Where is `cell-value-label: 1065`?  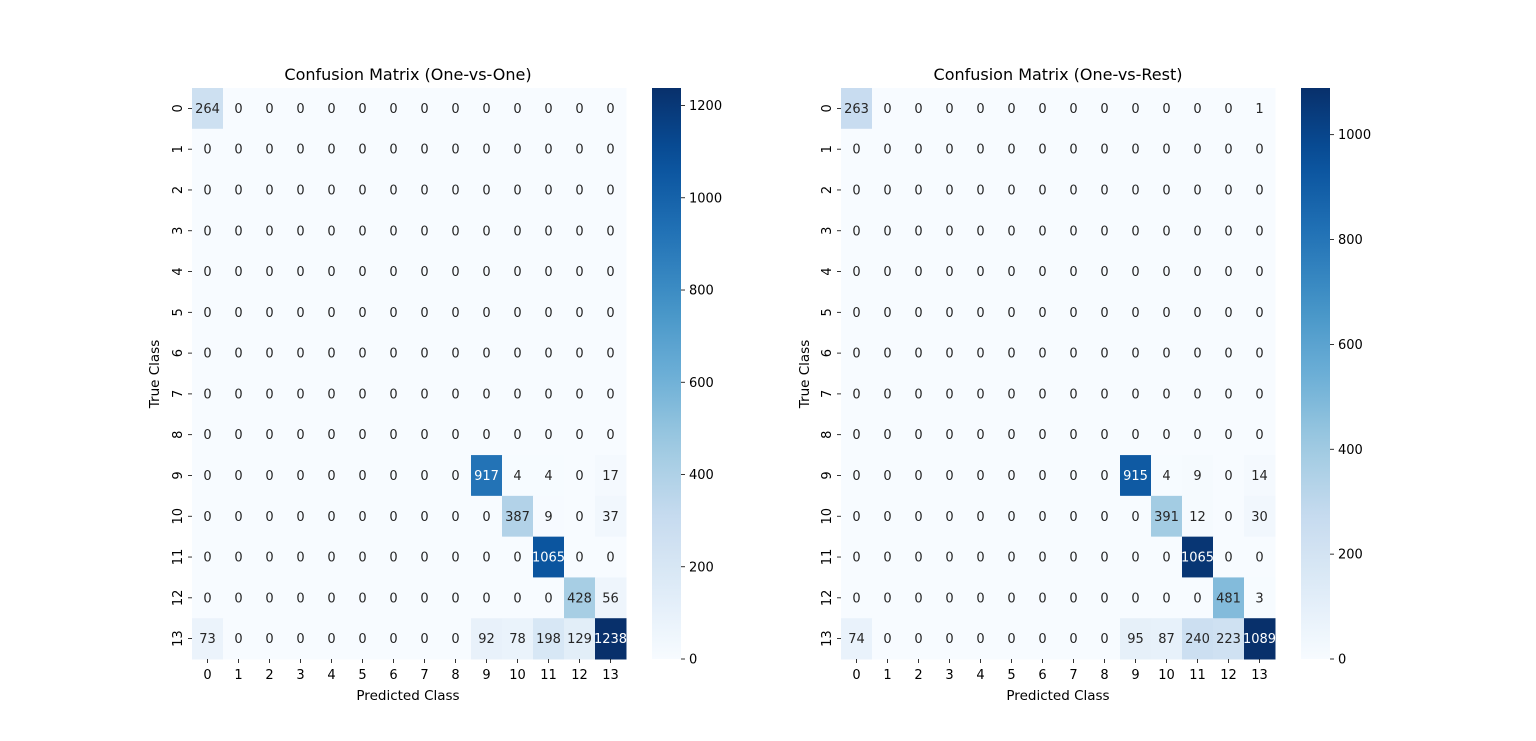
cell-value-label: 1065 is located at coordinates (1197, 558).